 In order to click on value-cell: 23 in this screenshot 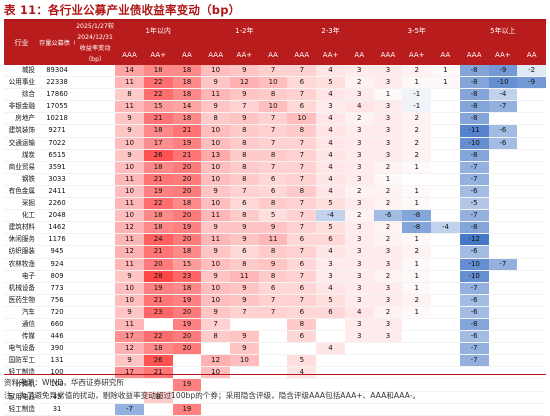, I will do `click(158, 312)`.